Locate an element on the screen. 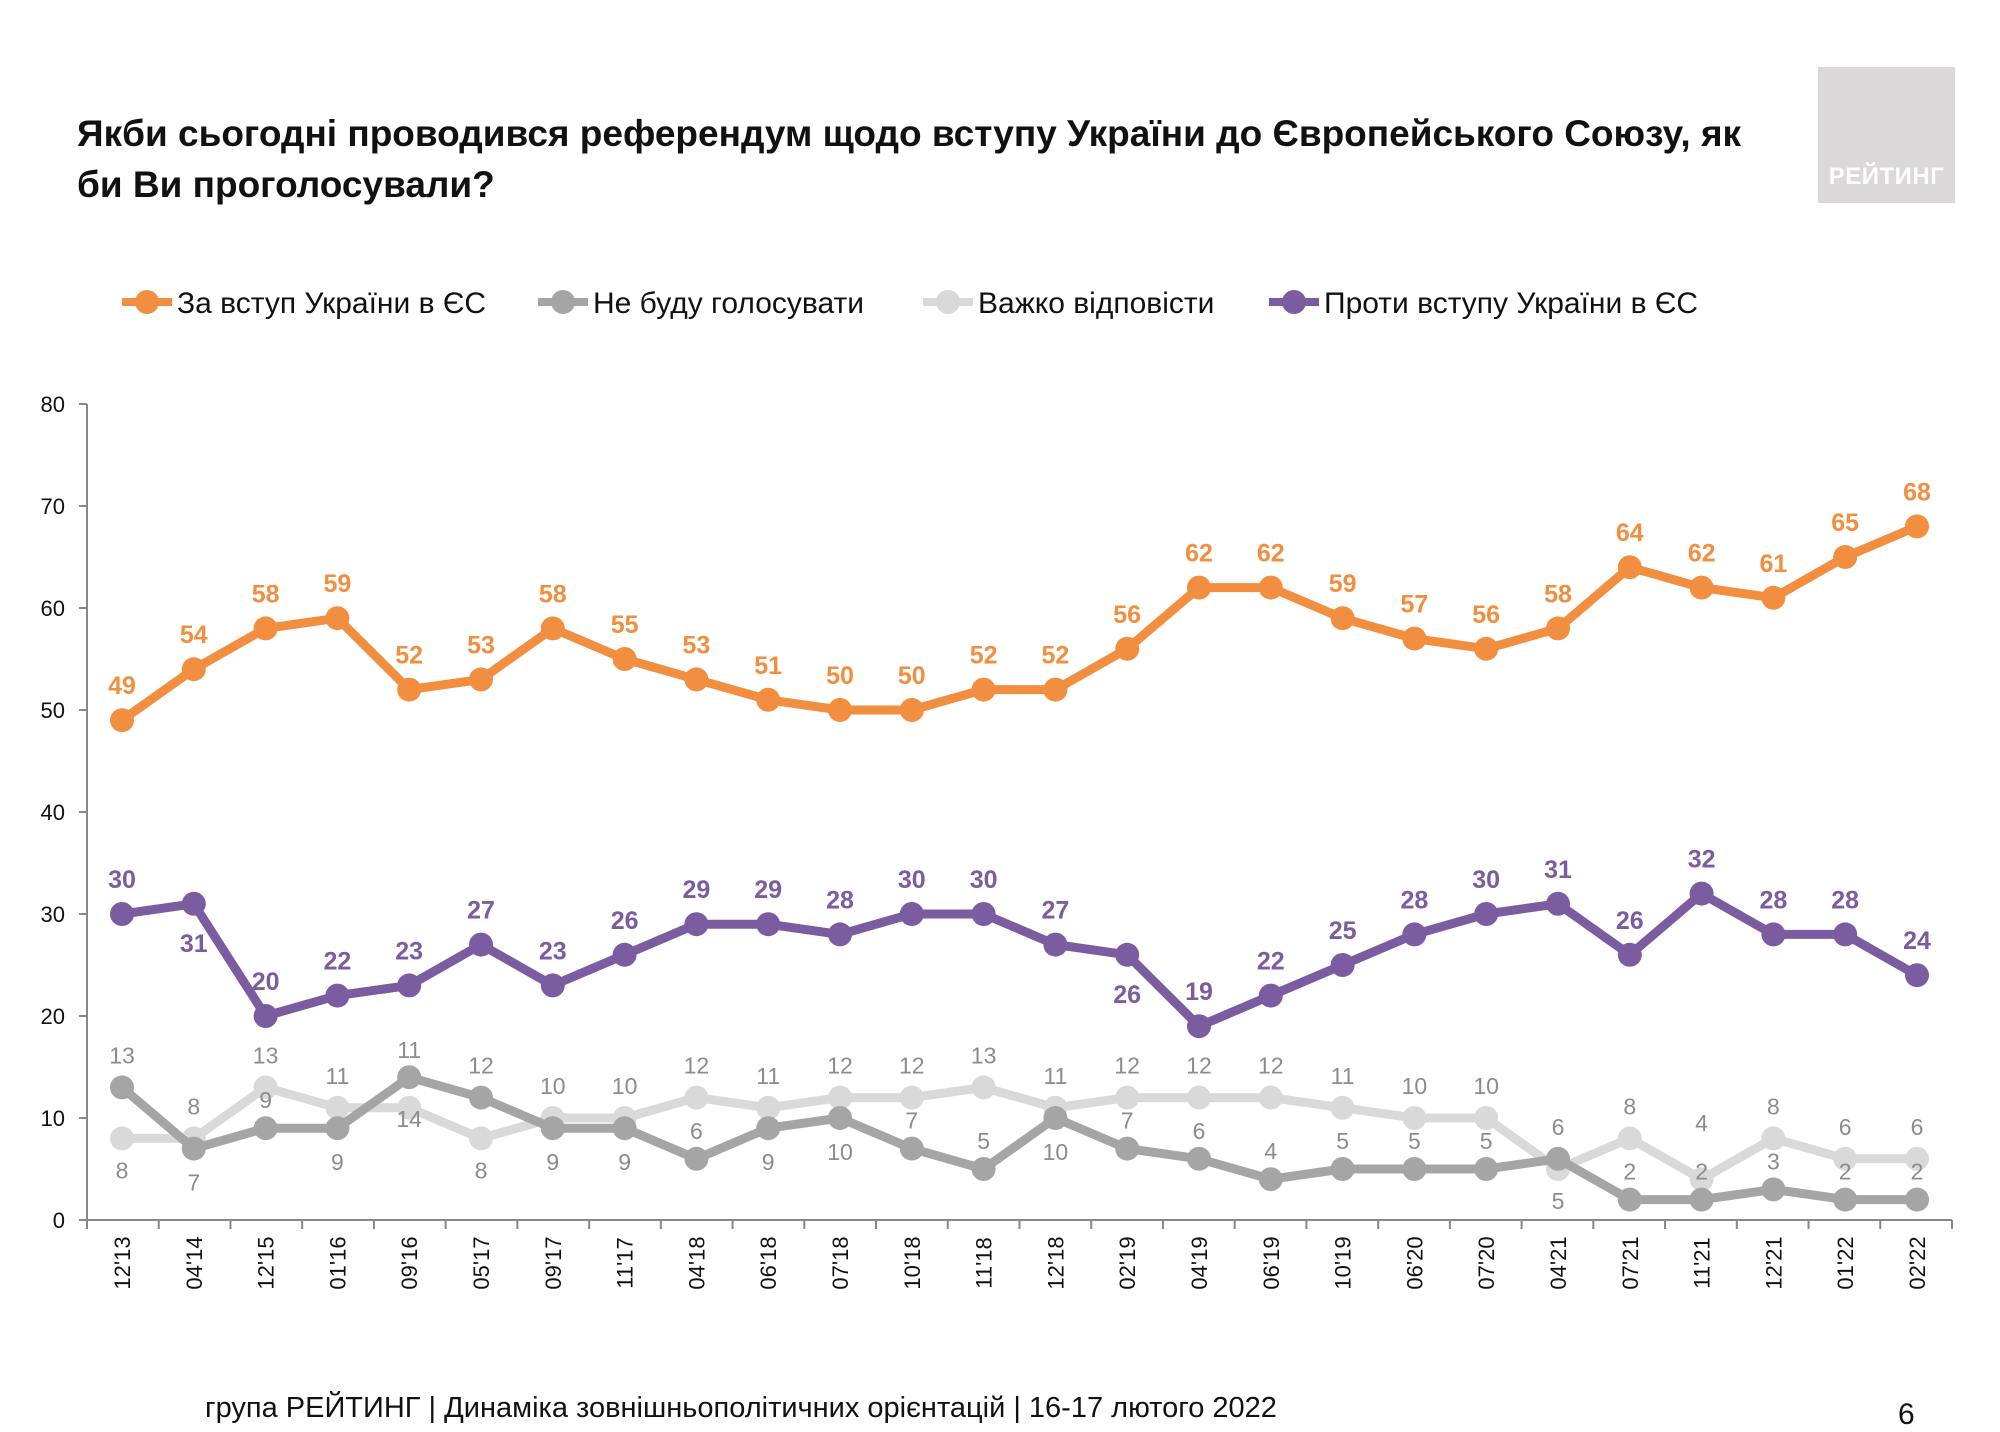 The height and width of the screenshot is (1432, 2000). legend-marker-icon is located at coordinates (1294, 302).